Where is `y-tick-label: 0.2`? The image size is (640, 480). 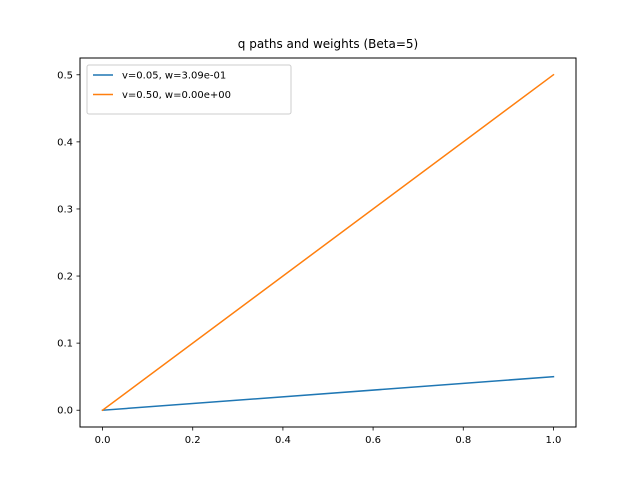 y-tick-label: 0.2 is located at coordinates (65, 277).